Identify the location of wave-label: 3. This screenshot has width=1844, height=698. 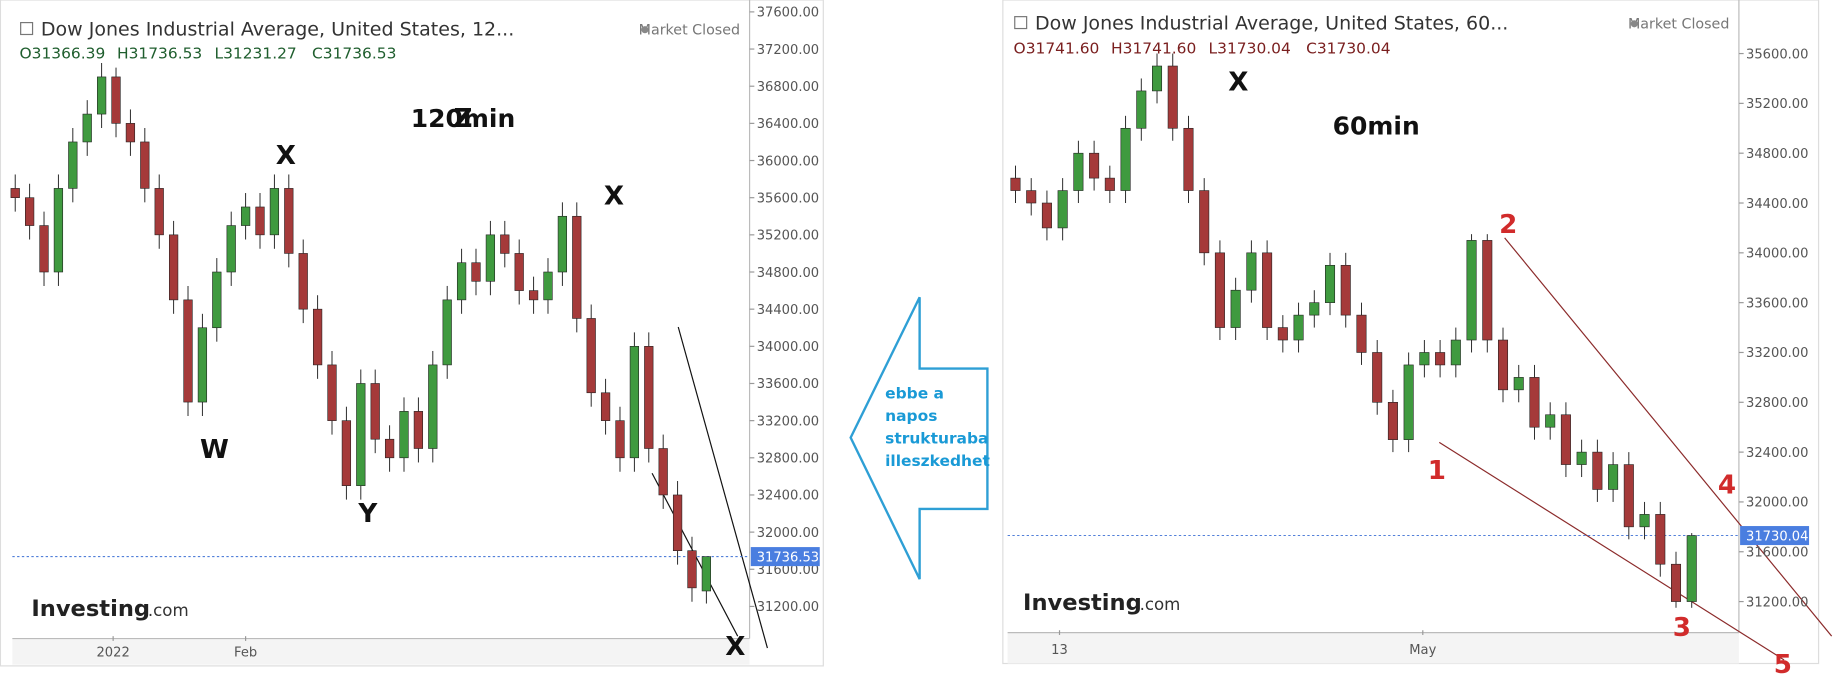
(1682, 628).